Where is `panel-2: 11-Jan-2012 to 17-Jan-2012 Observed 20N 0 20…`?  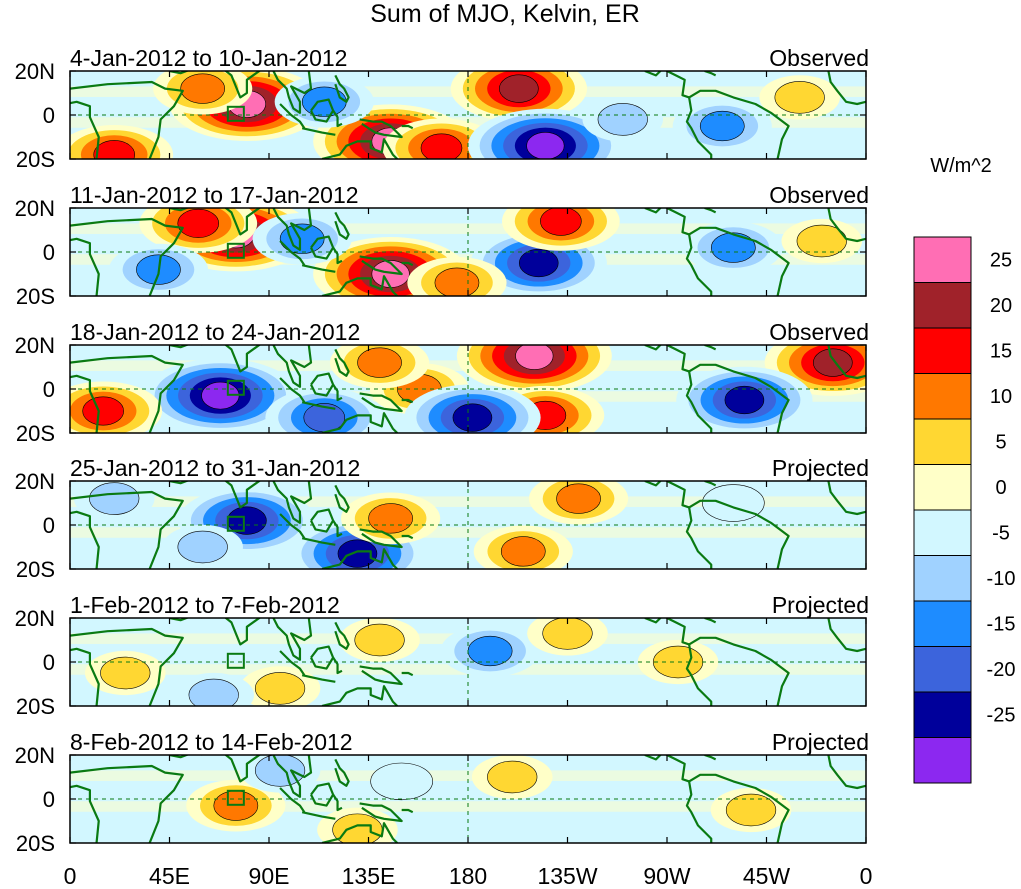
panel-2: 11-Jan-2012 to 17-Jan-2012 Observed 20N 0 20… is located at coordinates (442, 245).